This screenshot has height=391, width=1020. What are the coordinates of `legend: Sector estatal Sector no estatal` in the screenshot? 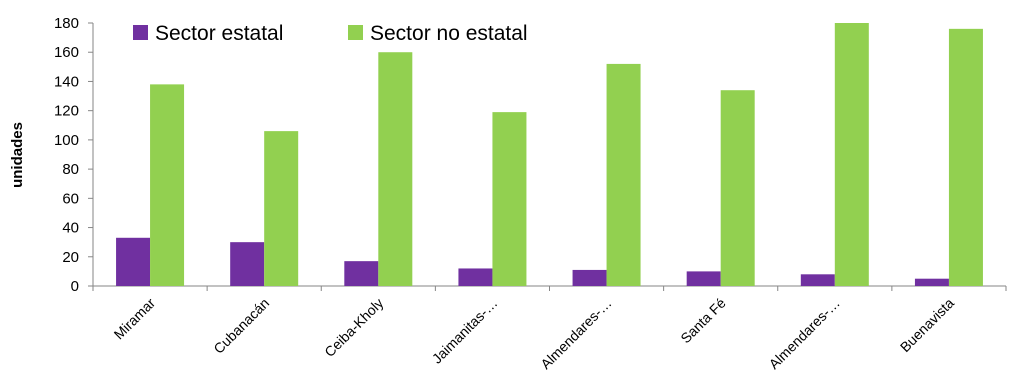 It's located at (330, 33).